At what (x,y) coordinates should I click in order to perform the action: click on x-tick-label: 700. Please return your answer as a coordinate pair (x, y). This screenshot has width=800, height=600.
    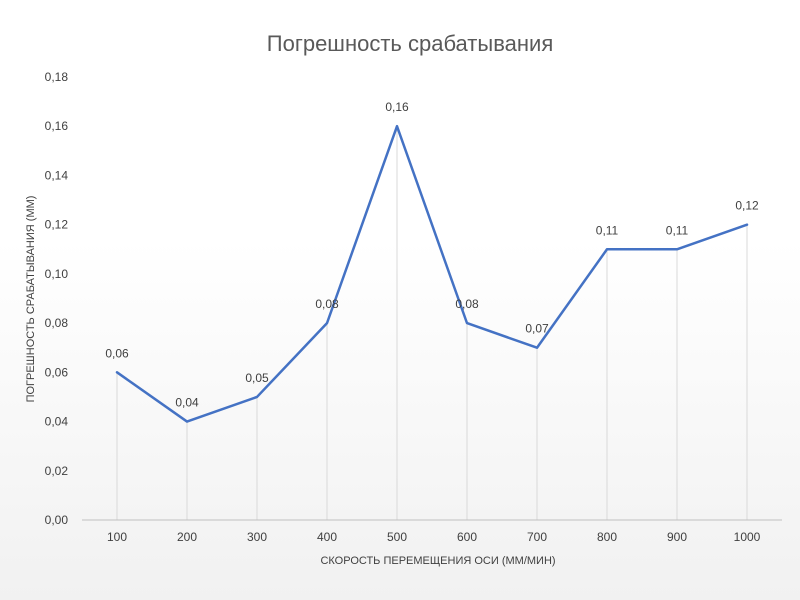
    Looking at the image, I should click on (537, 537).